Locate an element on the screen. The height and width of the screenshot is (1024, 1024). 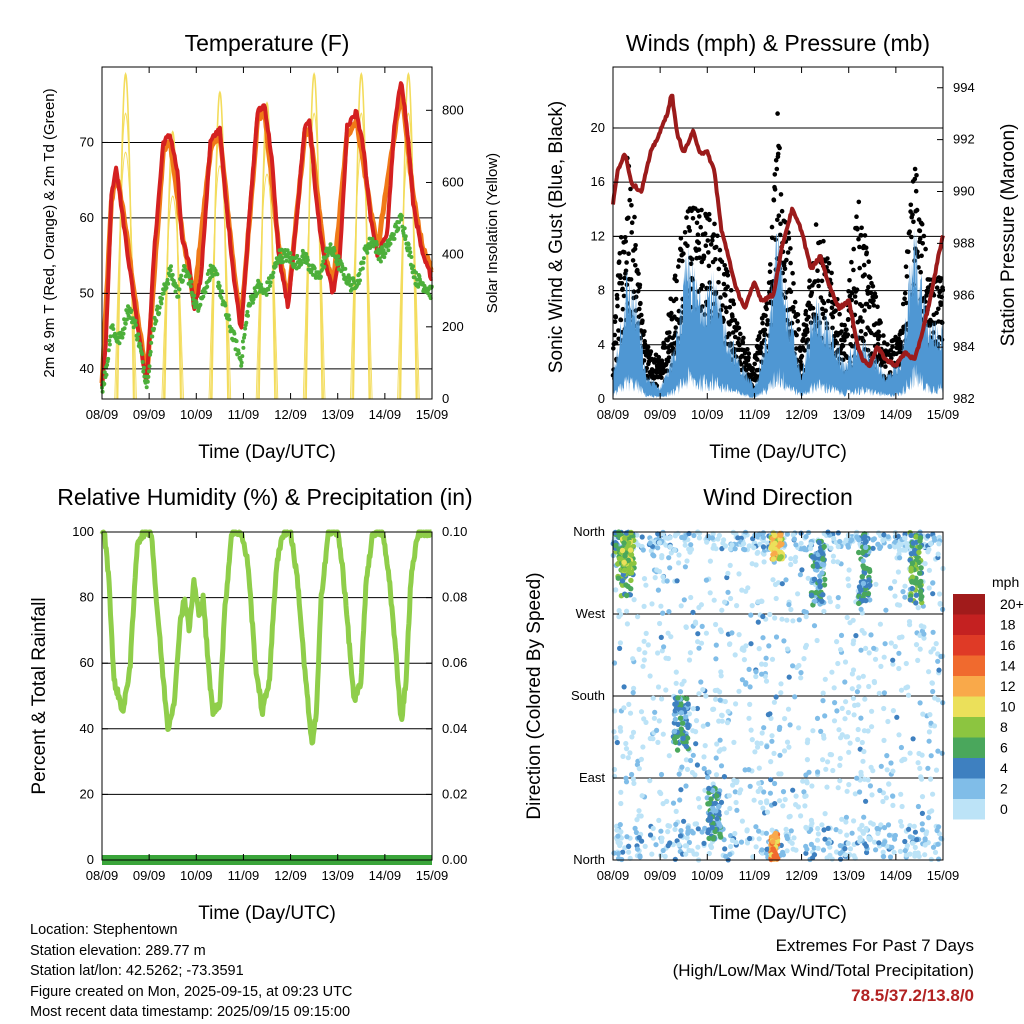
y-tick-label-right: 0.06 is located at coordinates (454, 662).